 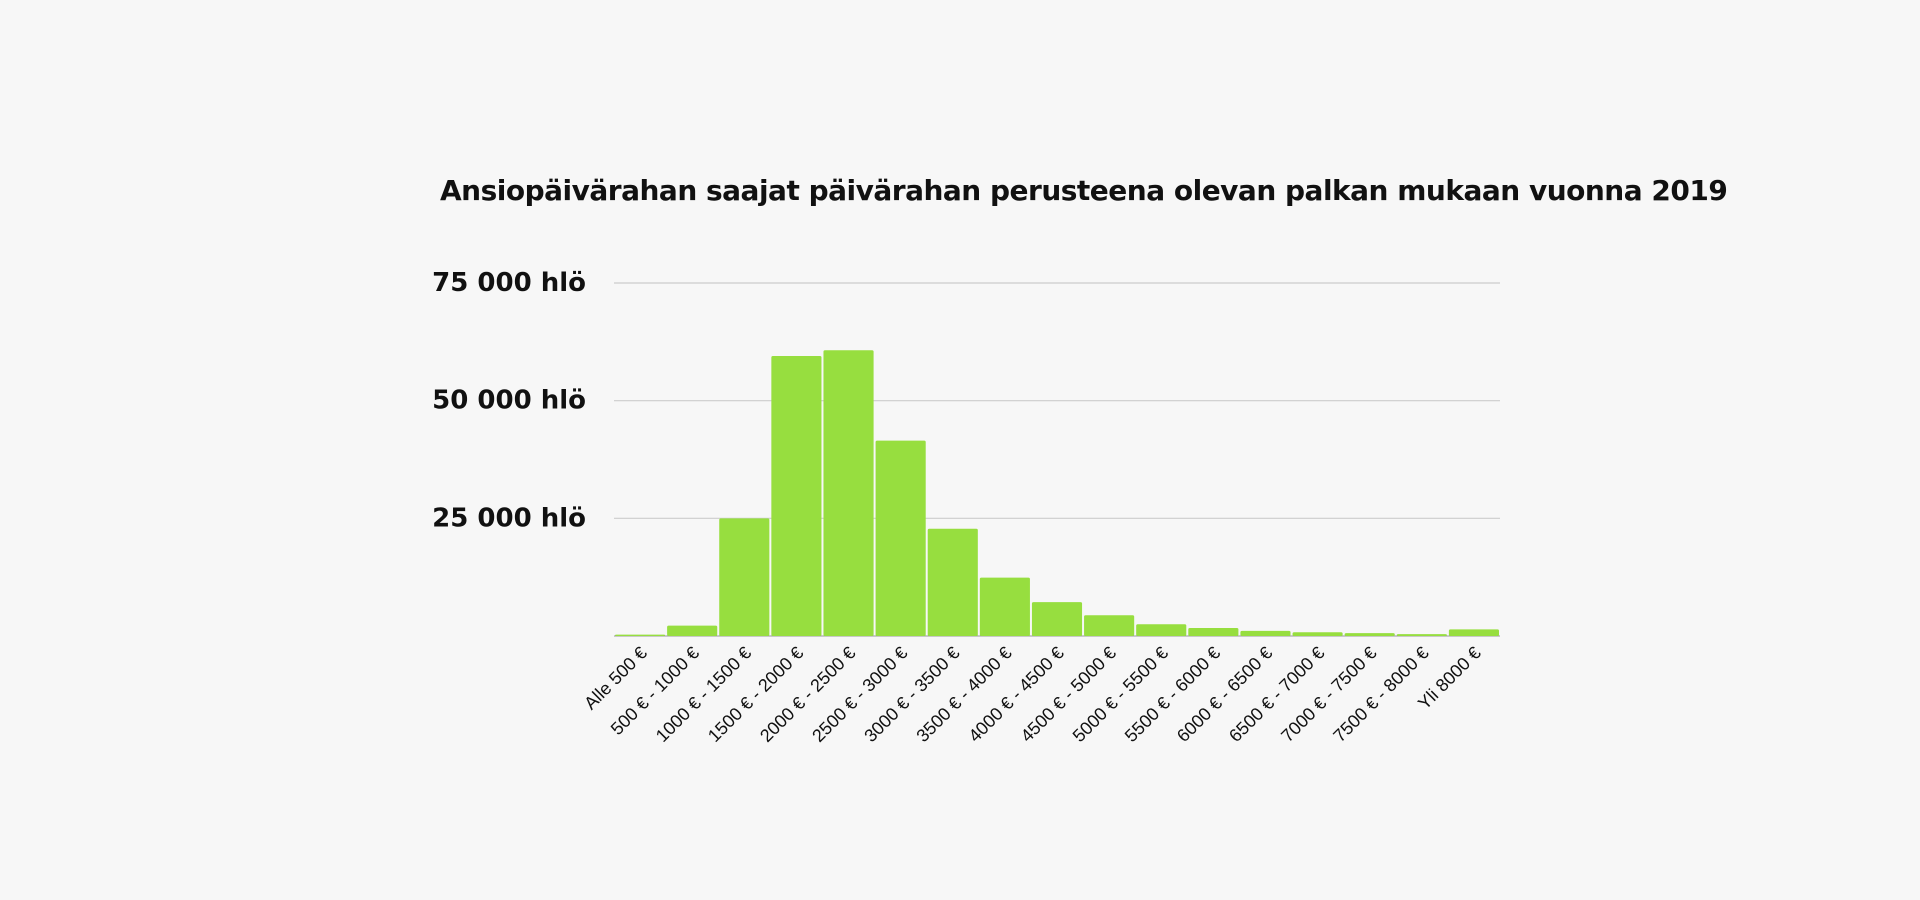 I want to click on x-tick-label: 5500 € - 6000 €, so click(x=1172, y=694).